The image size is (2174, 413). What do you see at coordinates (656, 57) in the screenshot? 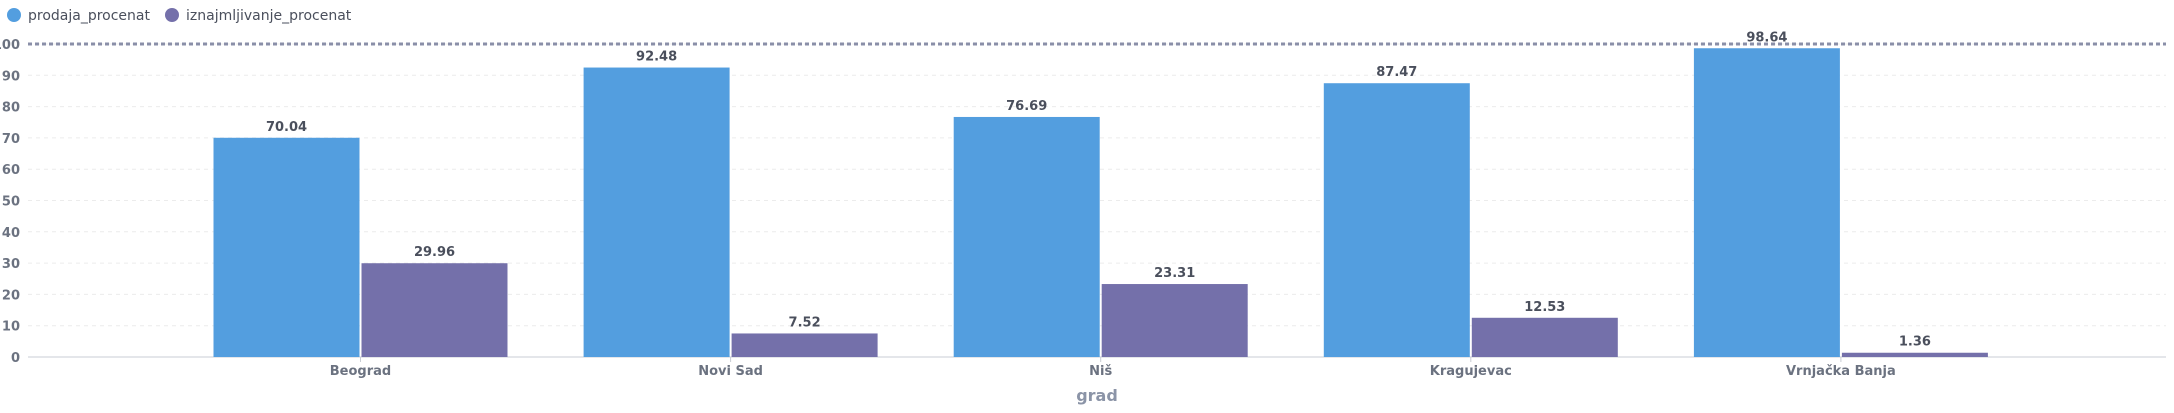
I see `data-label: 92.48` at bounding box center [656, 57].